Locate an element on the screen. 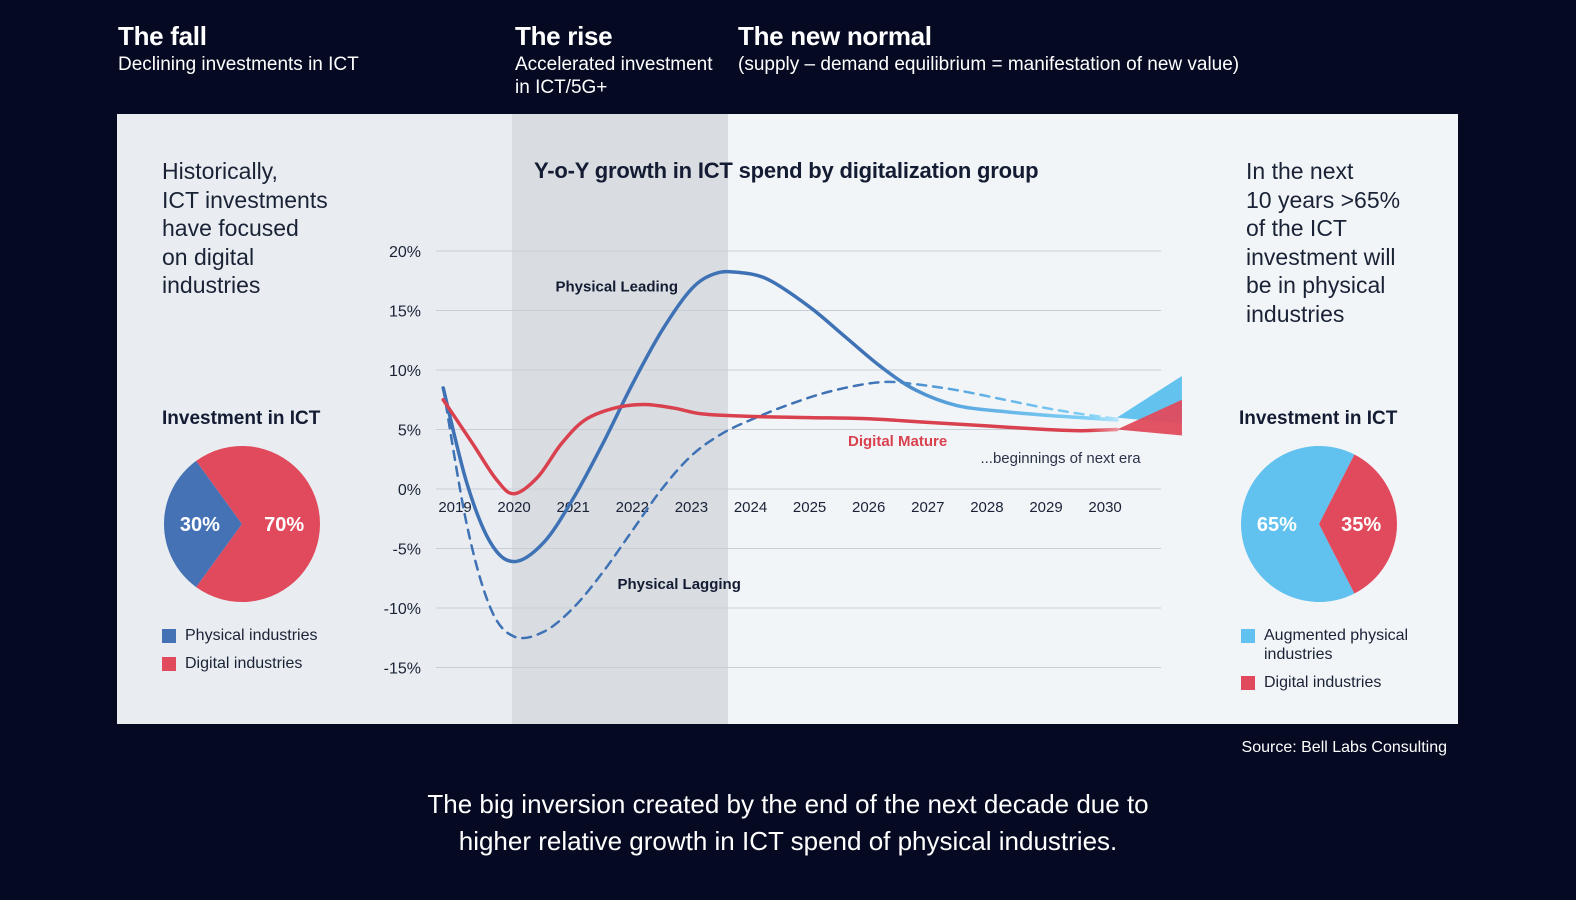  legend-label-augmented: Augmented physical industries is located at coordinates (1336, 645).